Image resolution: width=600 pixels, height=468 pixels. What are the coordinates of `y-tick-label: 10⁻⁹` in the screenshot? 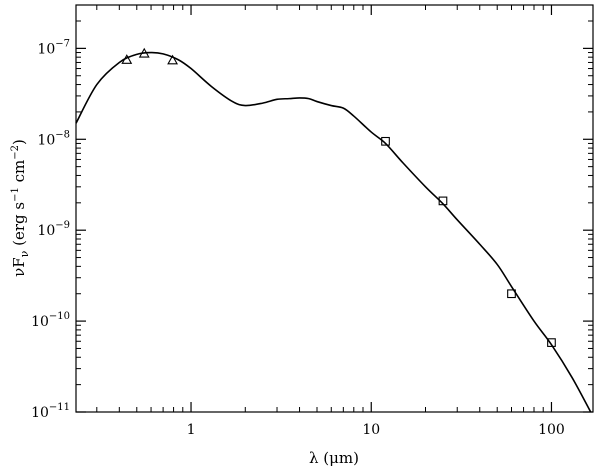 It's located at (53, 229).